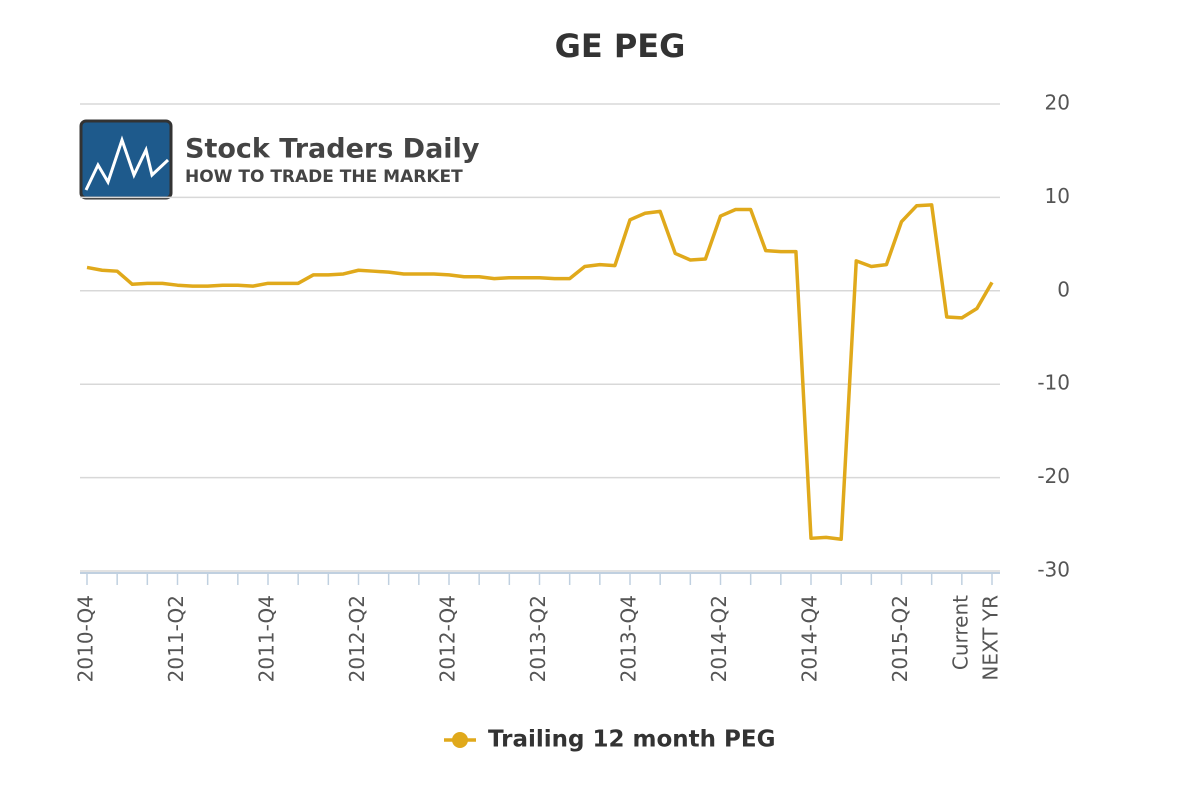  What do you see at coordinates (332, 149) in the screenshot?
I see `watermark-name: Stock Traders Daily` at bounding box center [332, 149].